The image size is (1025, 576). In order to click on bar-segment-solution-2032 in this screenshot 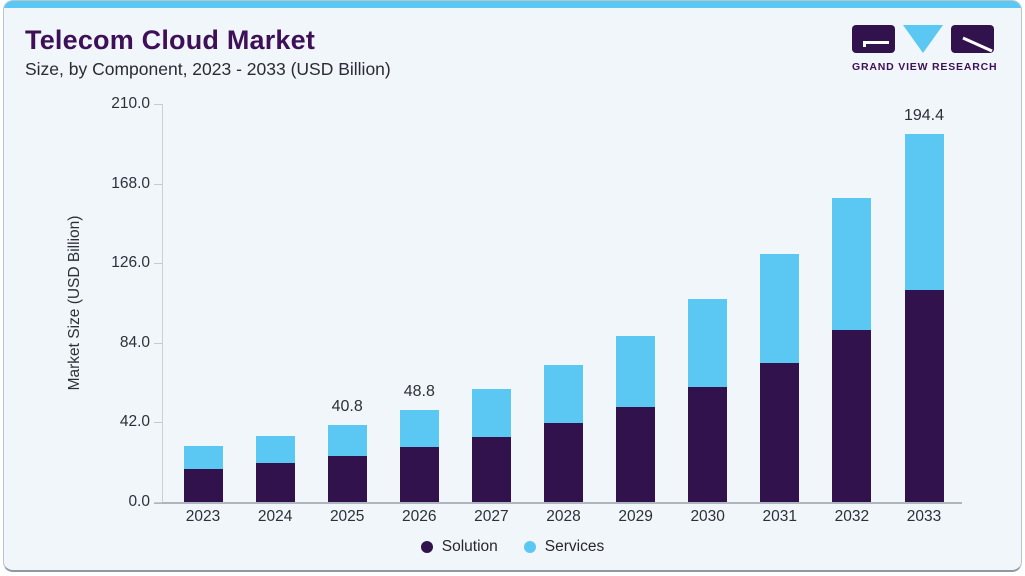, I will do `click(852, 416)`.